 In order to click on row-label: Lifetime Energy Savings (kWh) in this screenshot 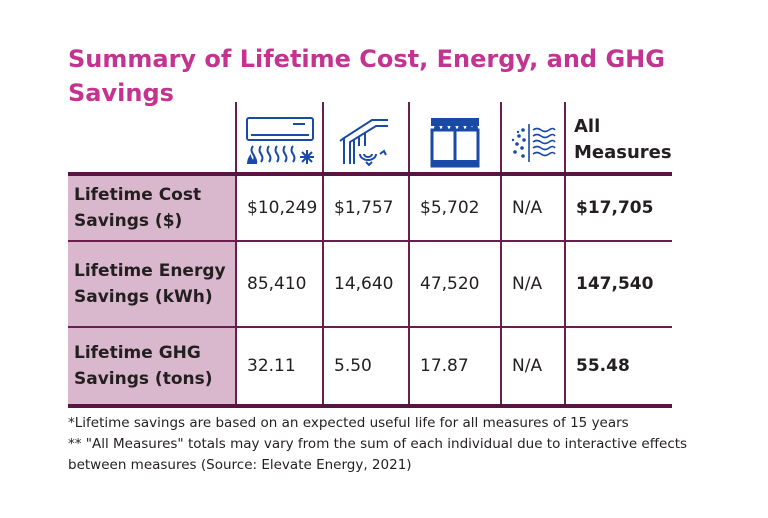, I will do `click(152, 283)`.